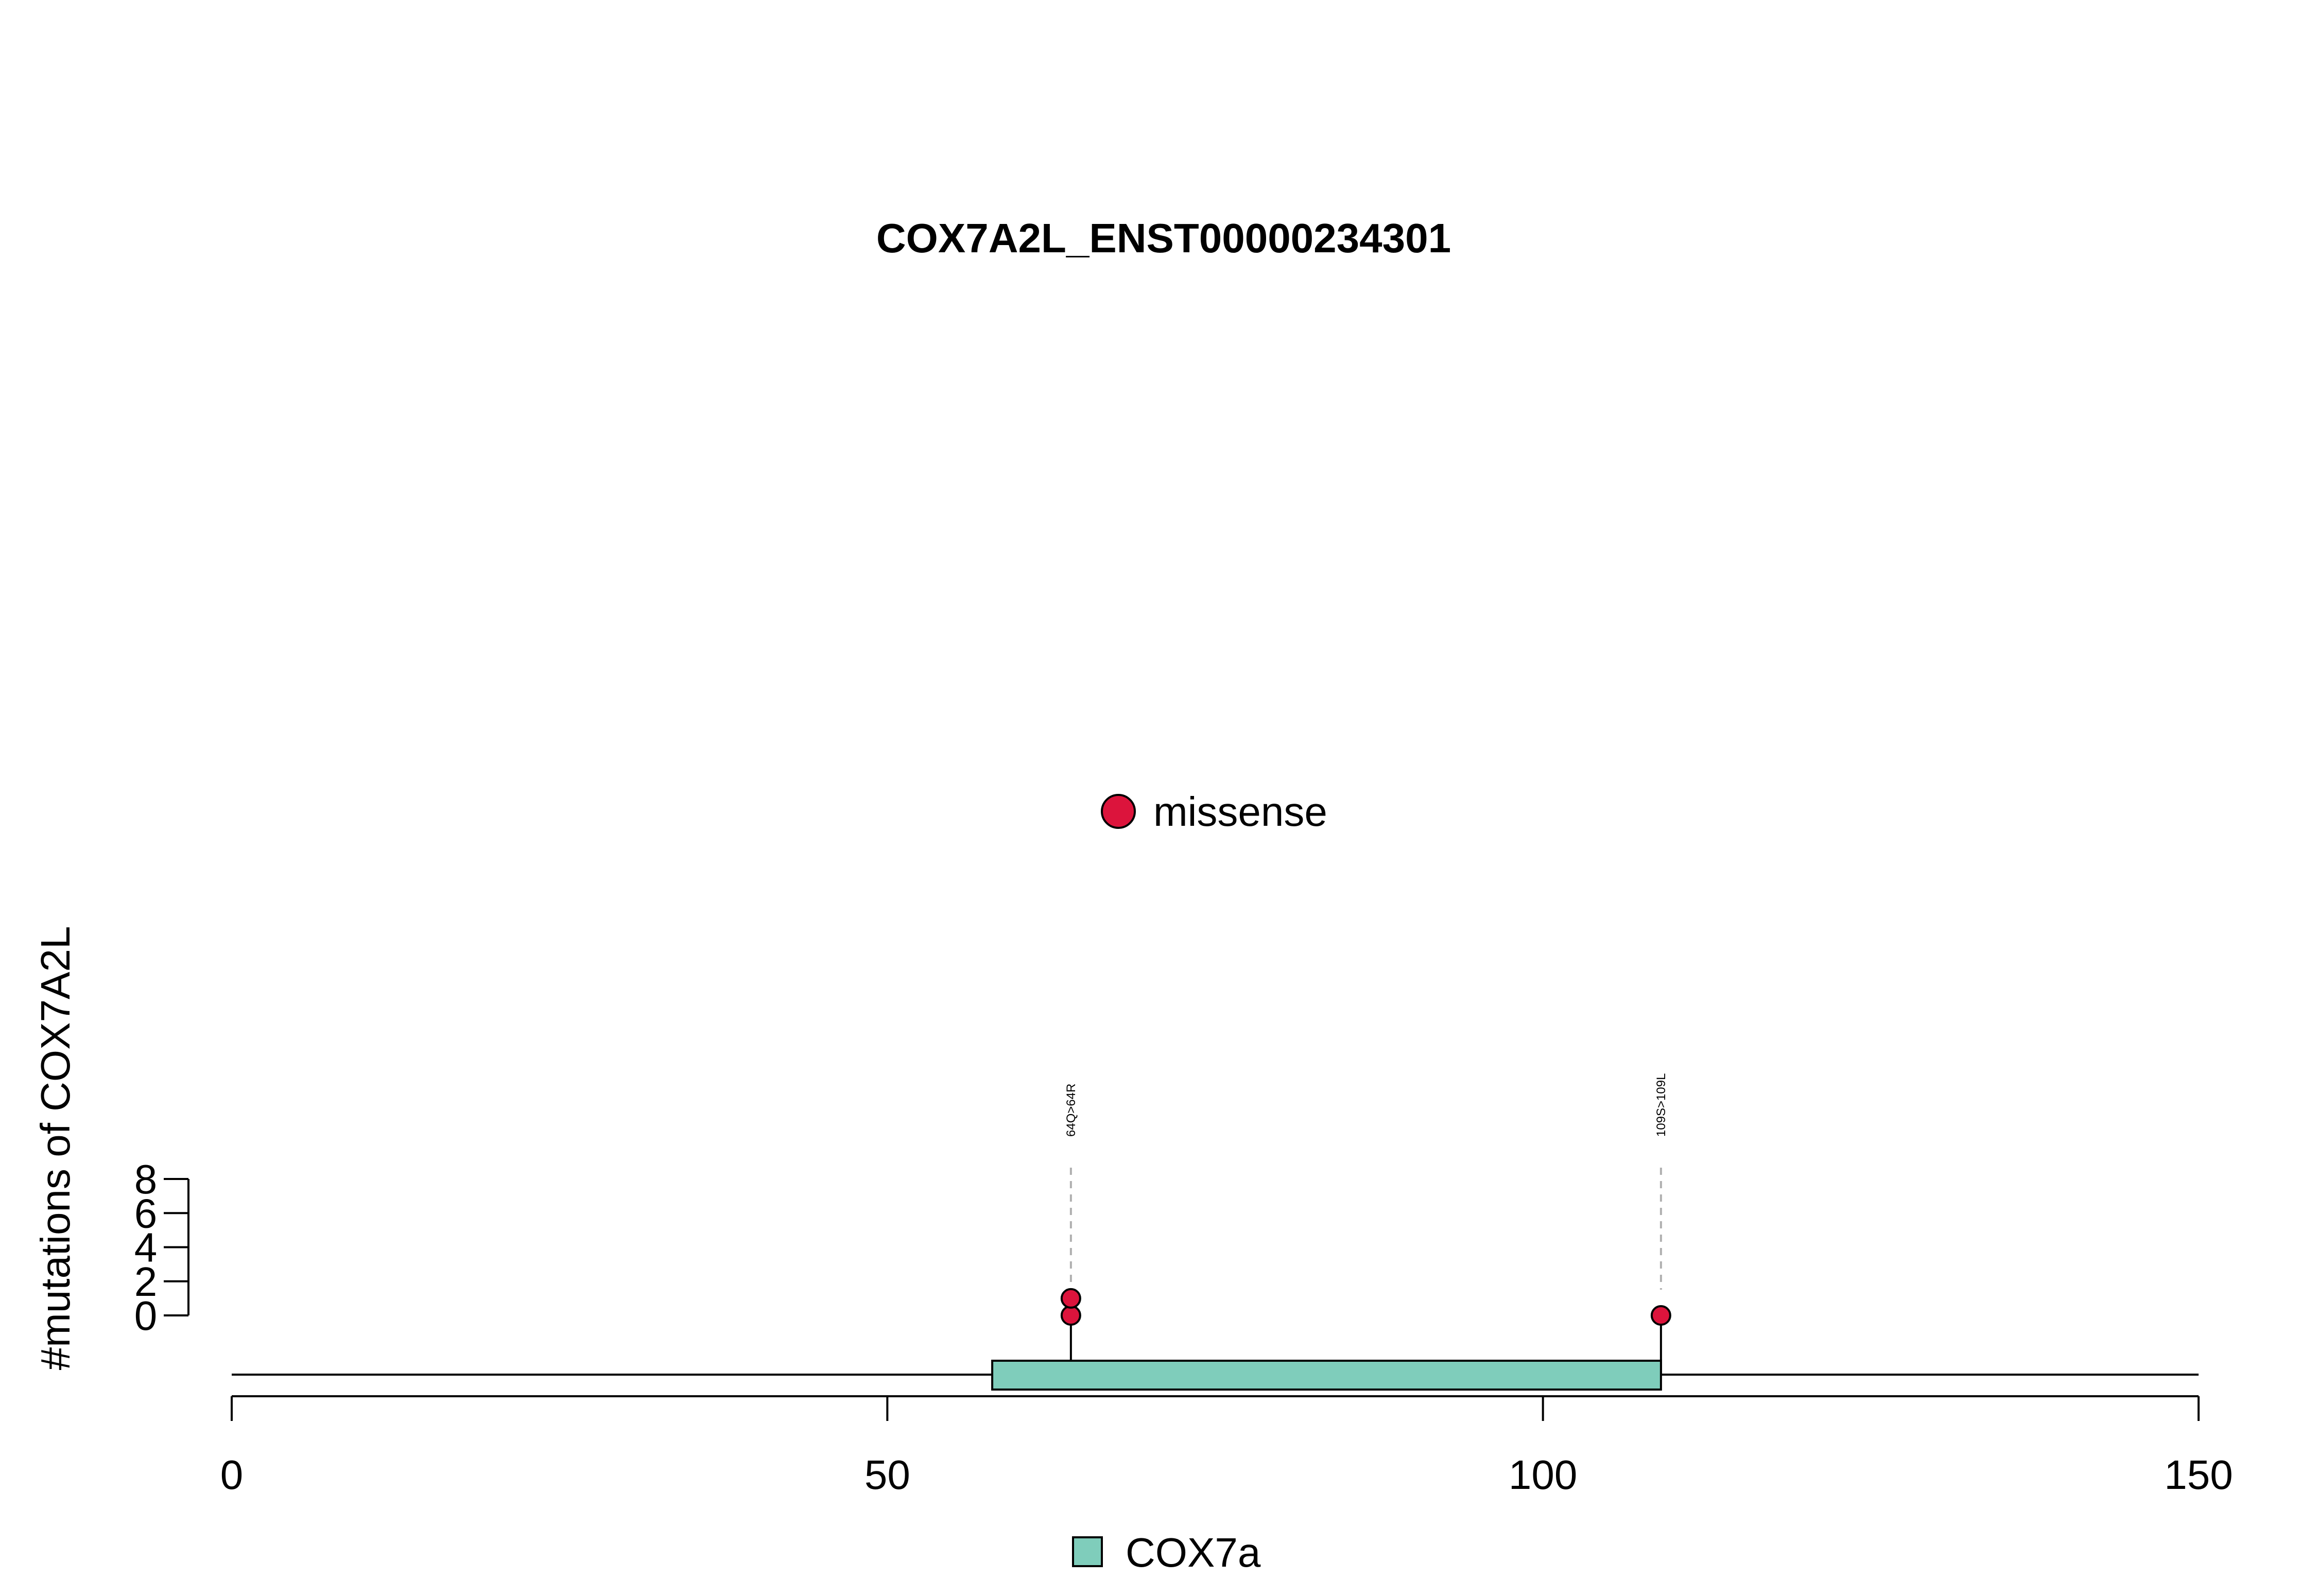 This screenshot has height=1596, width=2317. I want to click on x-tick-label-50: 50, so click(887, 1475).